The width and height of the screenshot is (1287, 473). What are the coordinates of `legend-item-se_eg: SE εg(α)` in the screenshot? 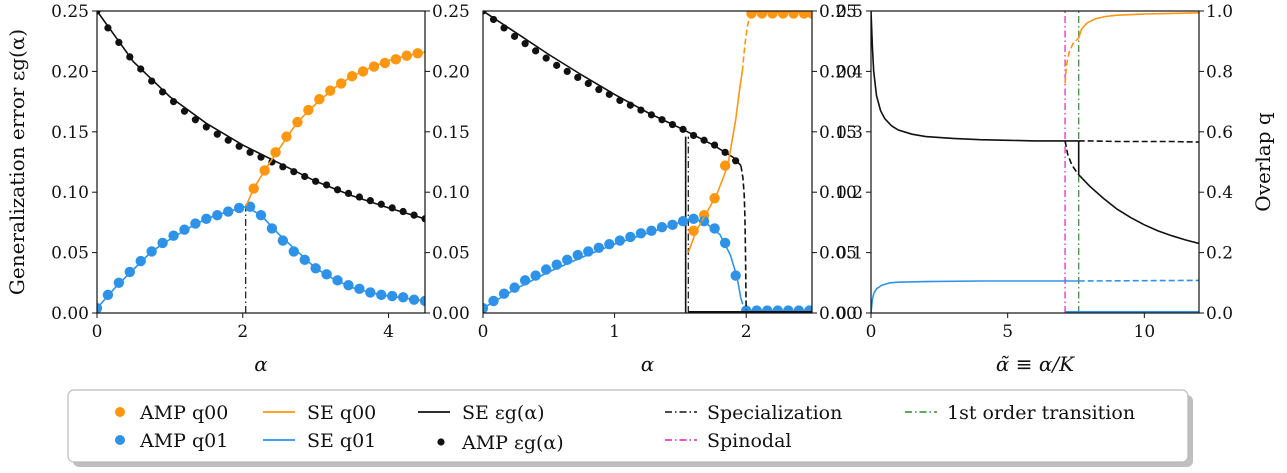 It's located at (481, 413).